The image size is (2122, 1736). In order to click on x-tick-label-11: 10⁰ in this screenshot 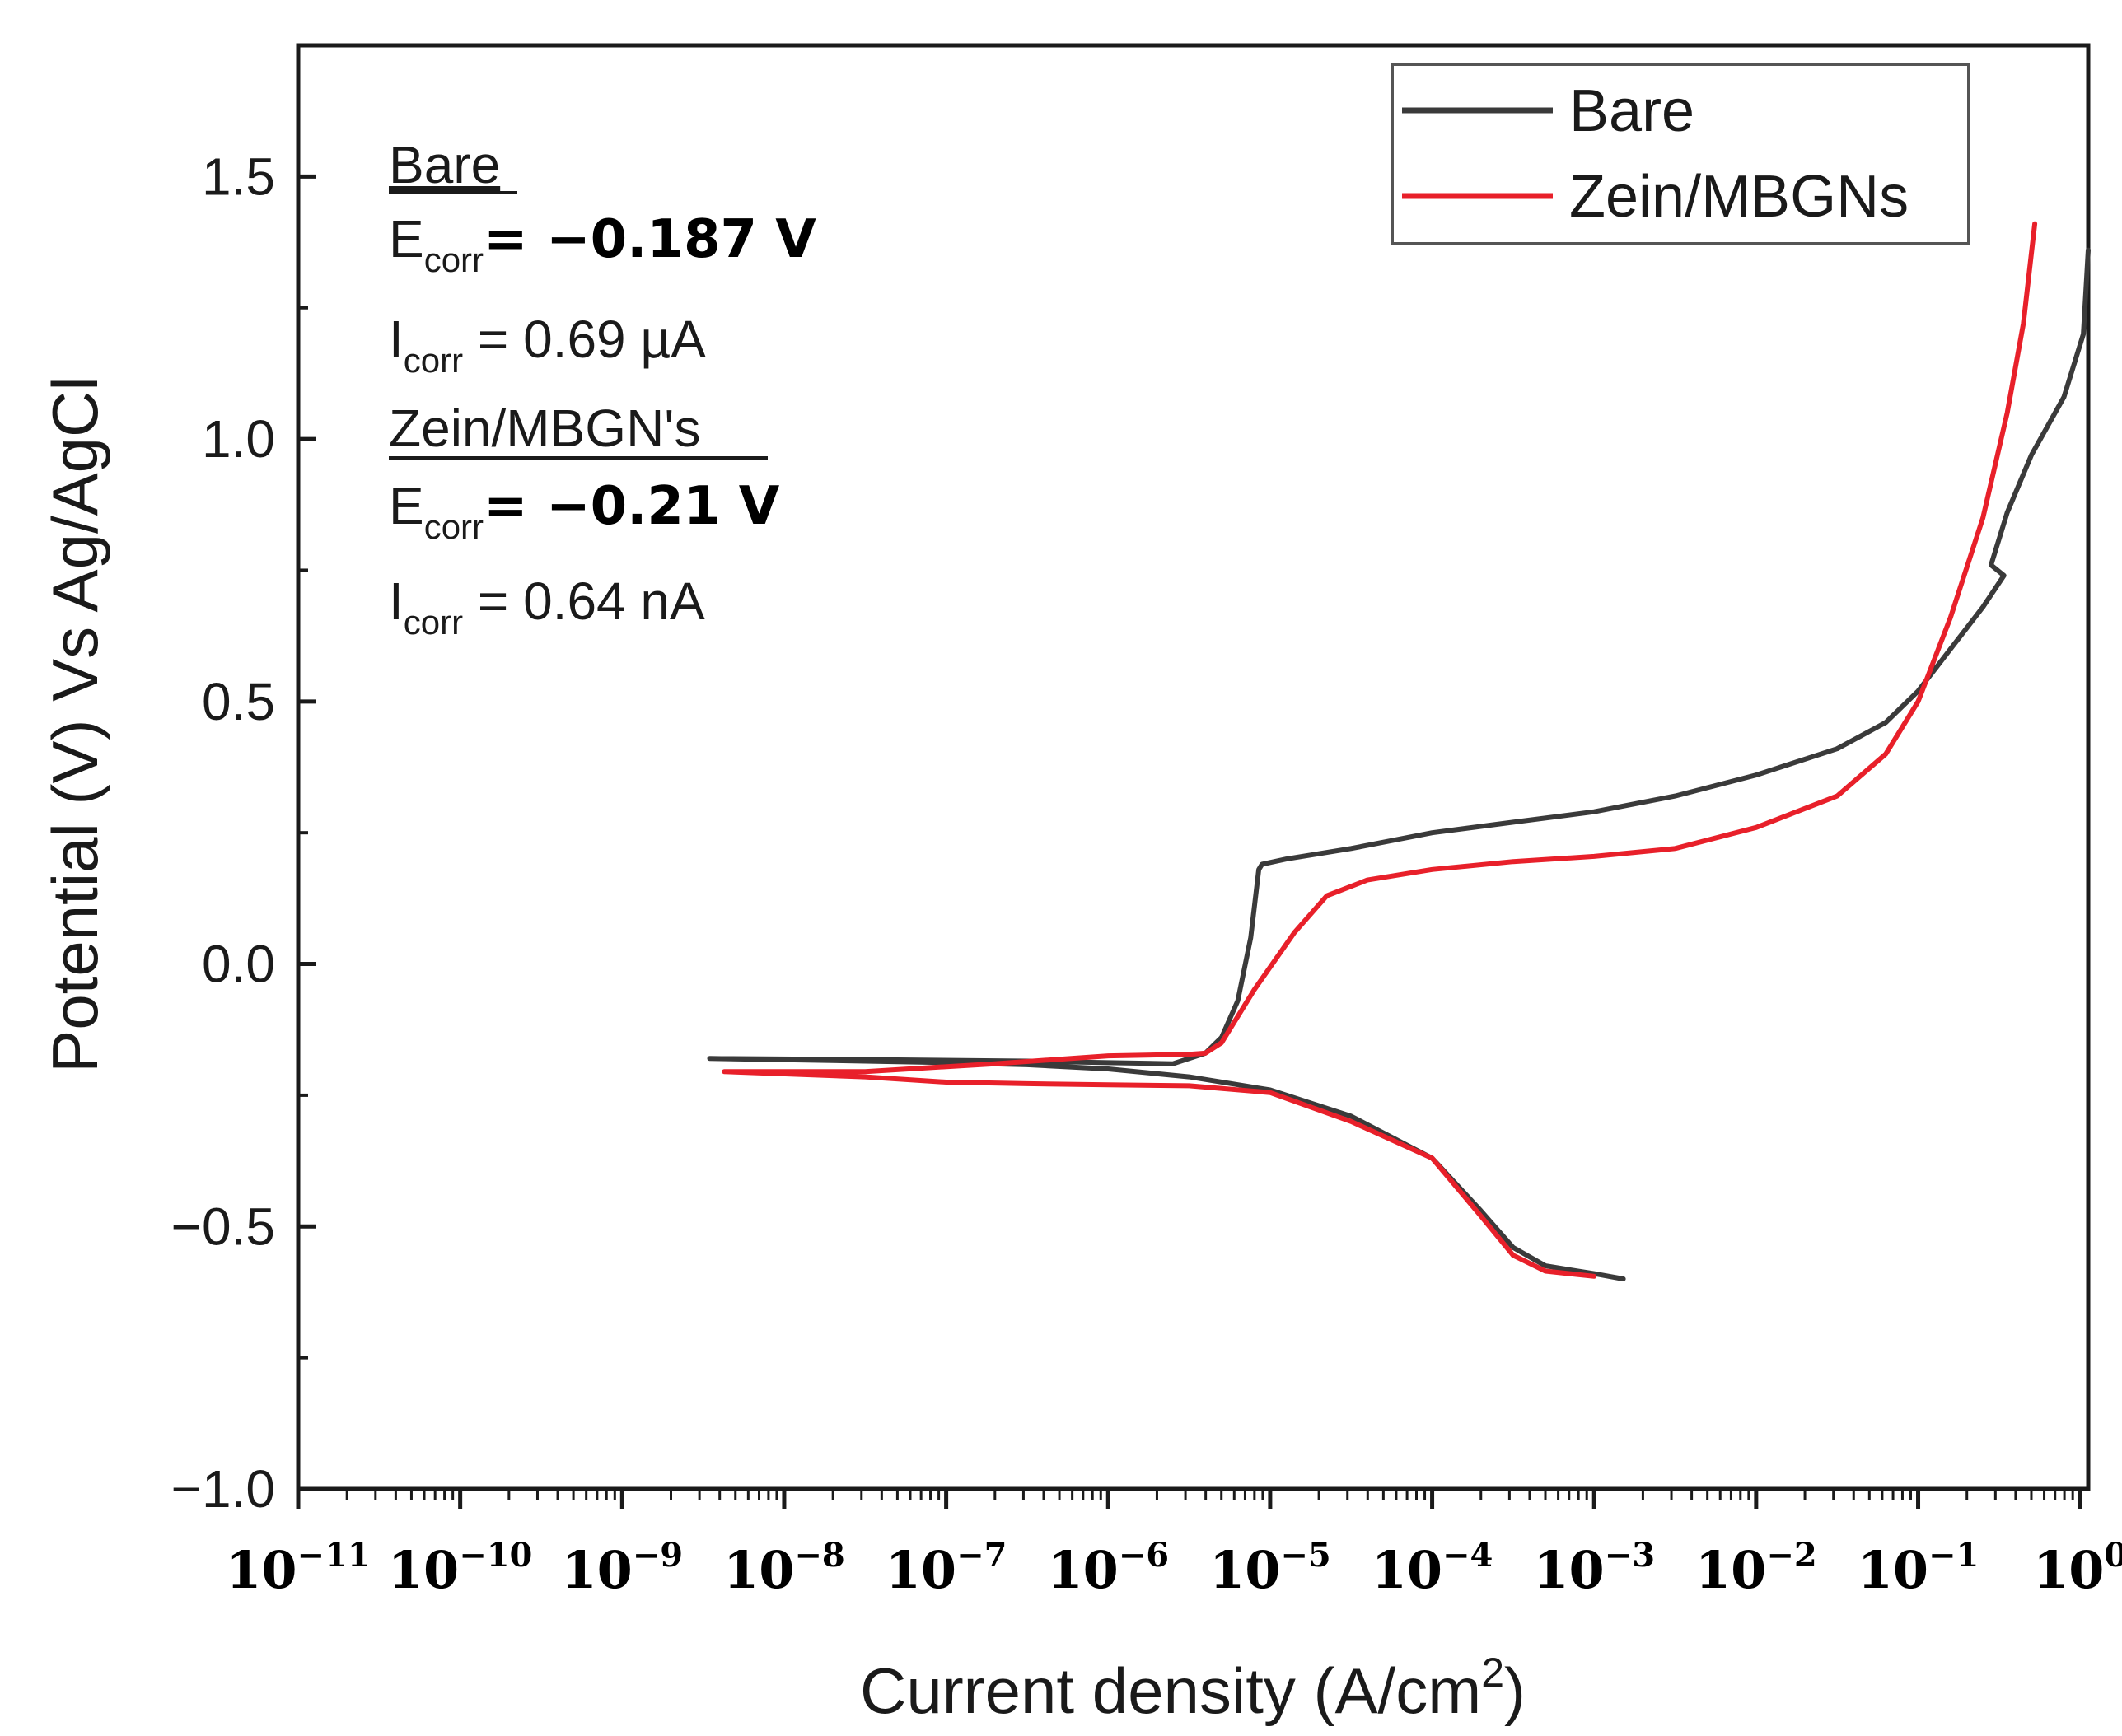, I will do `click(2077, 1568)`.